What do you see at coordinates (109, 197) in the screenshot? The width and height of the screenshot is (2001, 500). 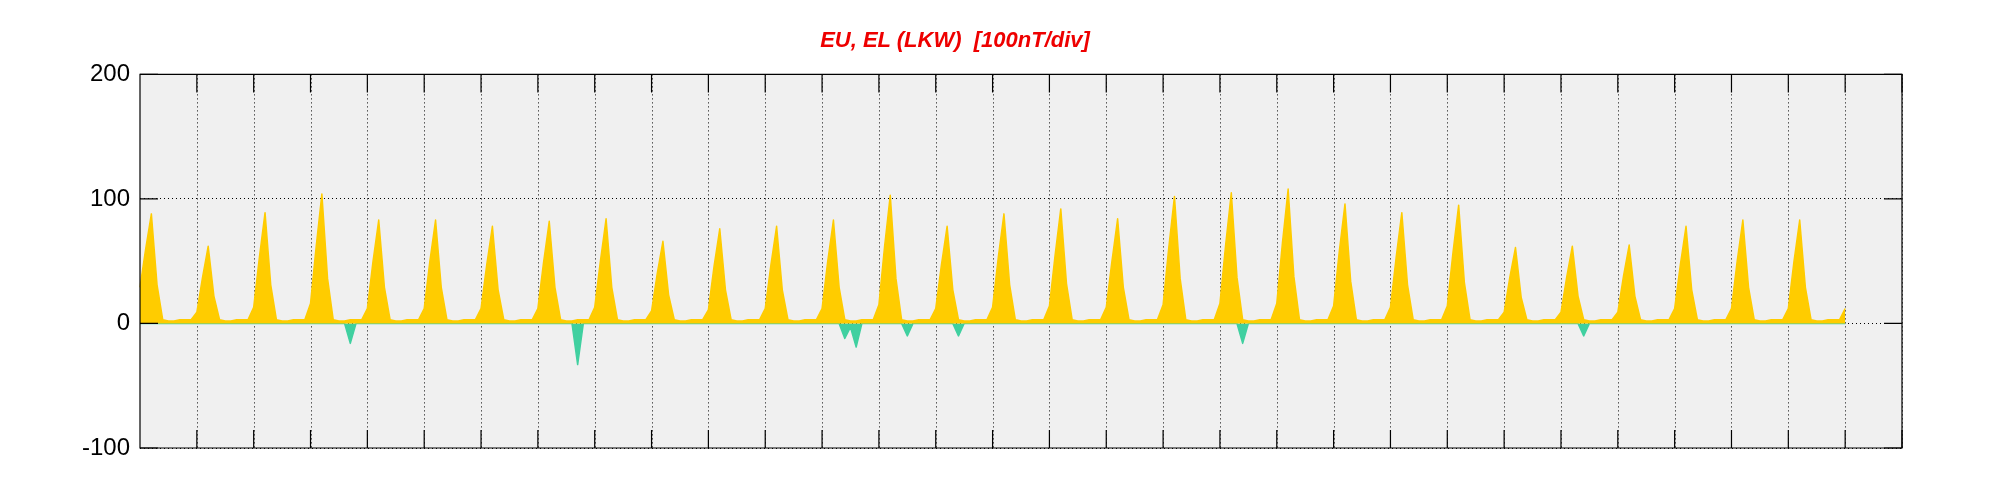 I see `y-tick-label: 100` at bounding box center [109, 197].